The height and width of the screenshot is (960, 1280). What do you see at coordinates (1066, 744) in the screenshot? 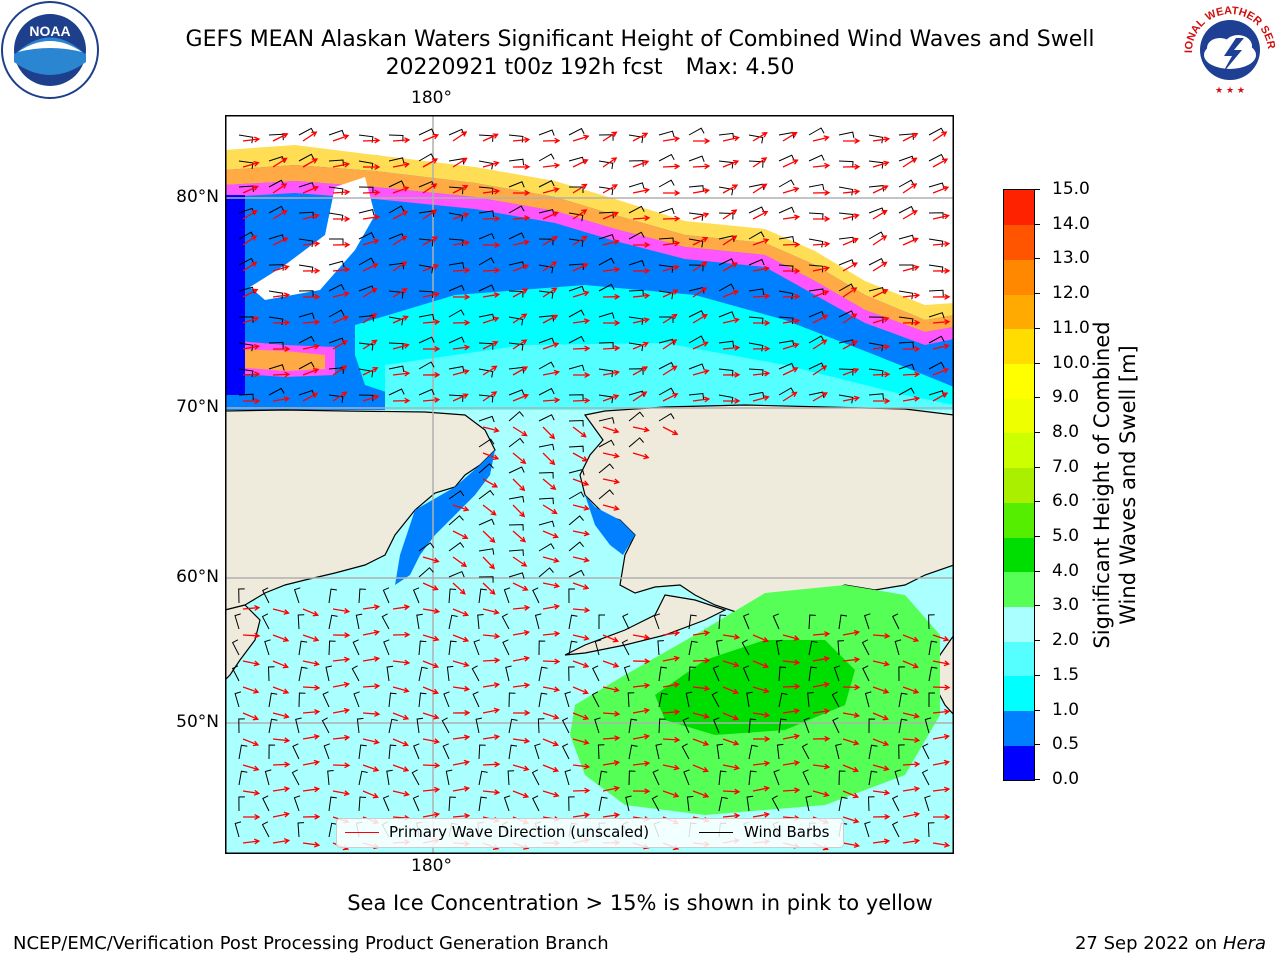
I see `colorbar-tick-label: 0.5` at bounding box center [1066, 744].